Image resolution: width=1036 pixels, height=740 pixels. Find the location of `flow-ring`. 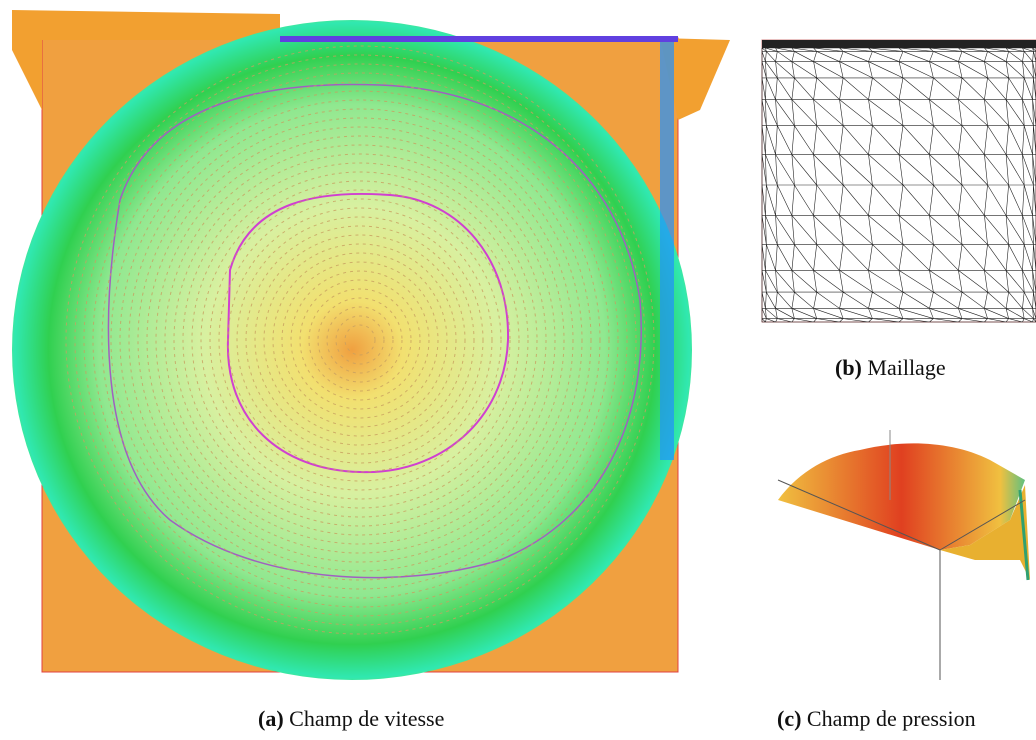

flow-ring is located at coordinates (360, 340).